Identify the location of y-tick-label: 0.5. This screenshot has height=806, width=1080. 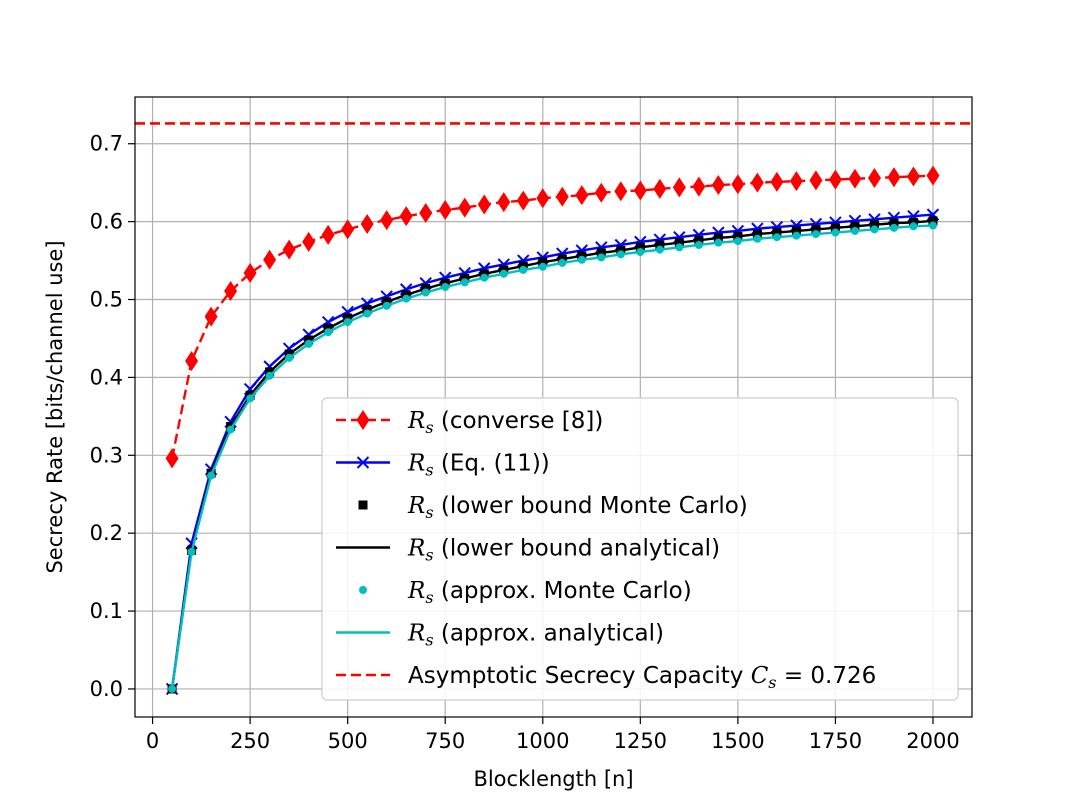
(106, 300).